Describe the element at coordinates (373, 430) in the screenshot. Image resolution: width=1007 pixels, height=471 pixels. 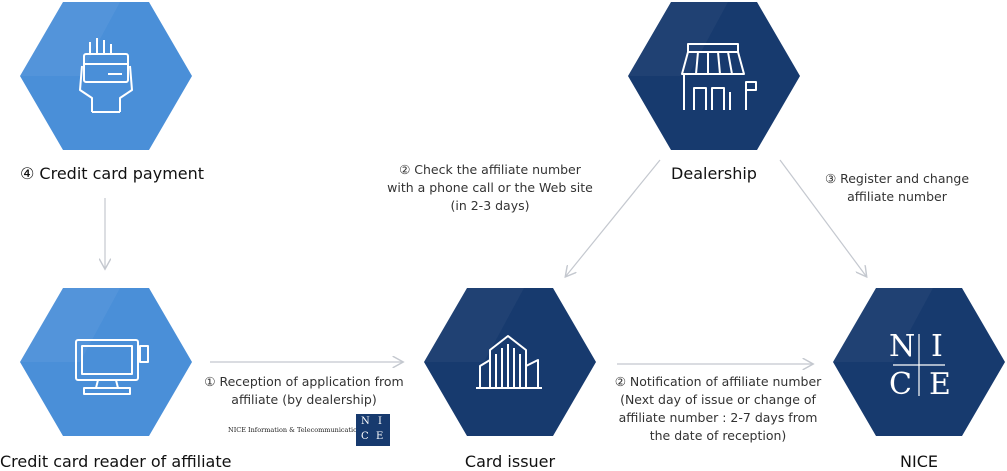
I see `brand-logo: N I C E` at that location.